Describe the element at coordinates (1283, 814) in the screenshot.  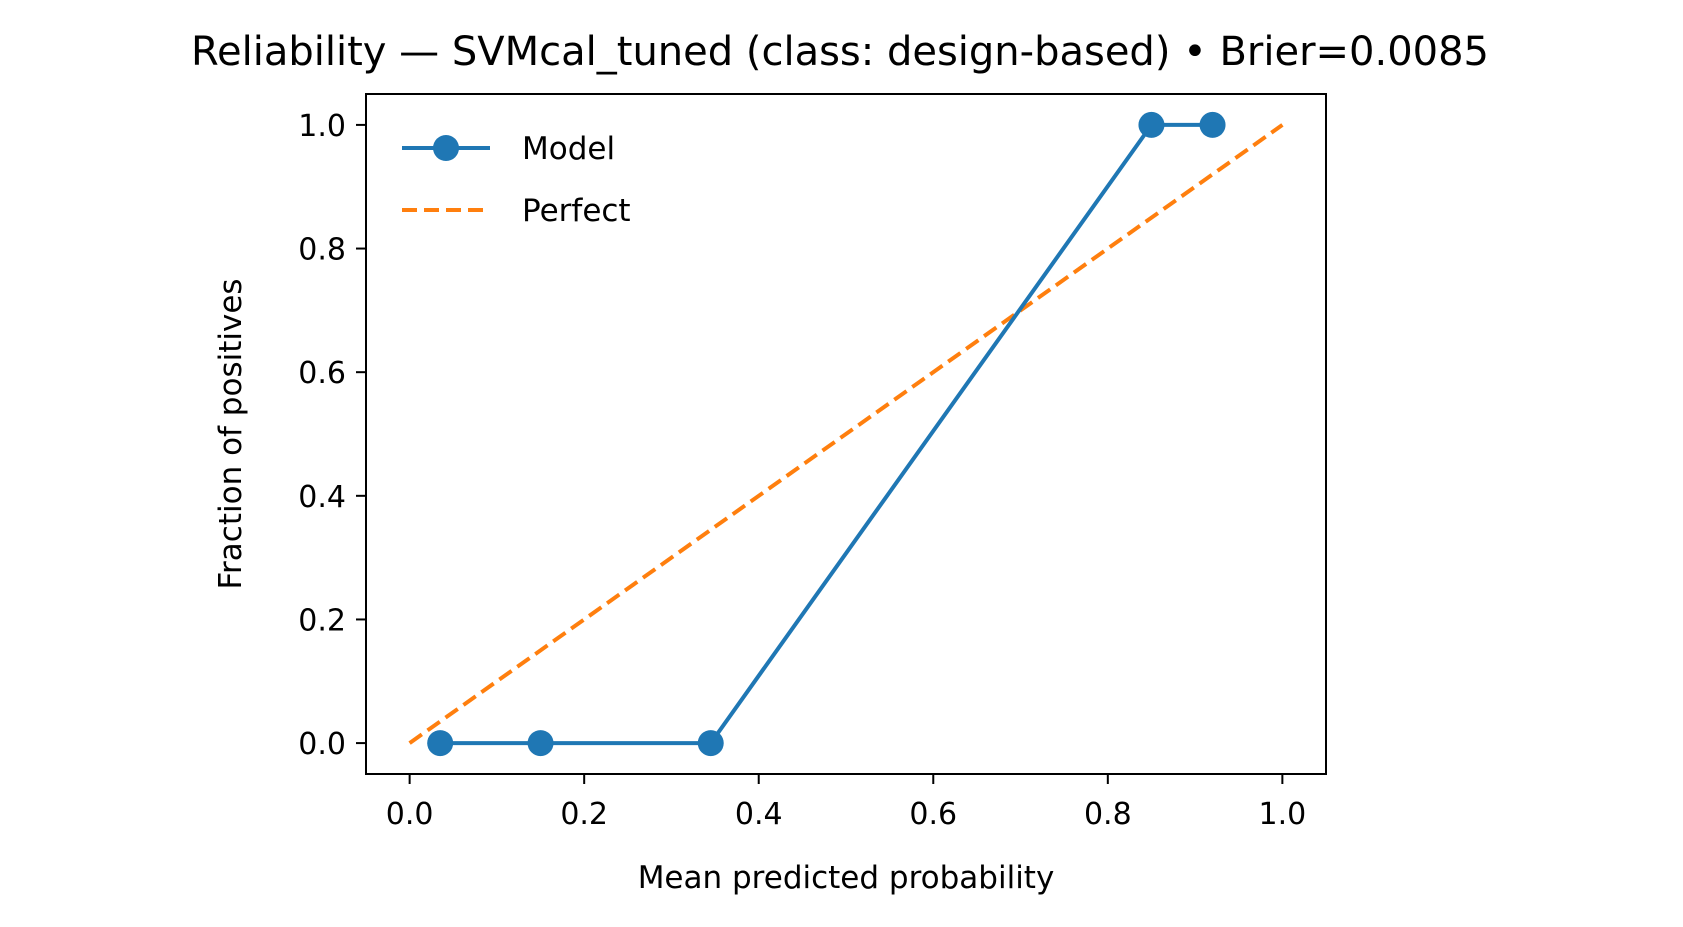
I see `x-tick-label: 1.0` at that location.